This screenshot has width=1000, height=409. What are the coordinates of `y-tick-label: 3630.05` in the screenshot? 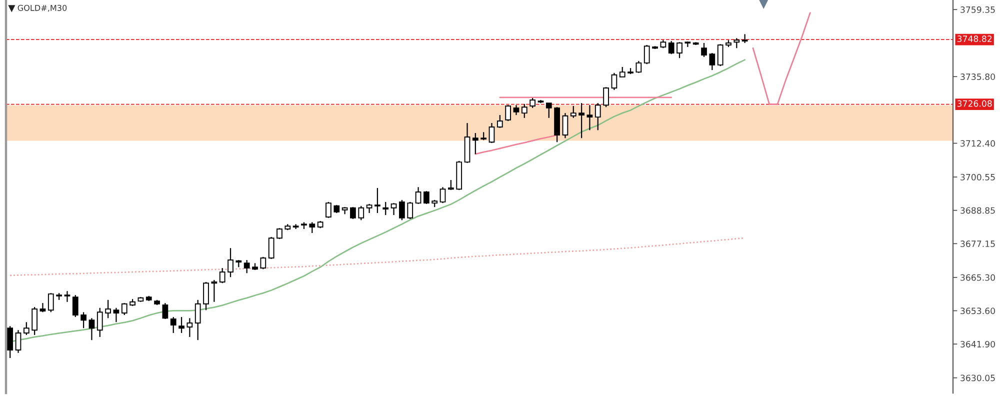 It's located at (977, 378).